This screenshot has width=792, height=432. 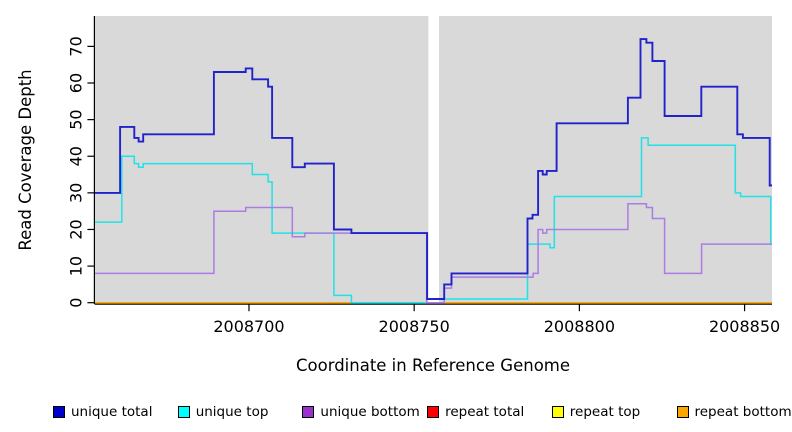 I want to click on x-tick-label: 2008700, so click(x=248, y=326).